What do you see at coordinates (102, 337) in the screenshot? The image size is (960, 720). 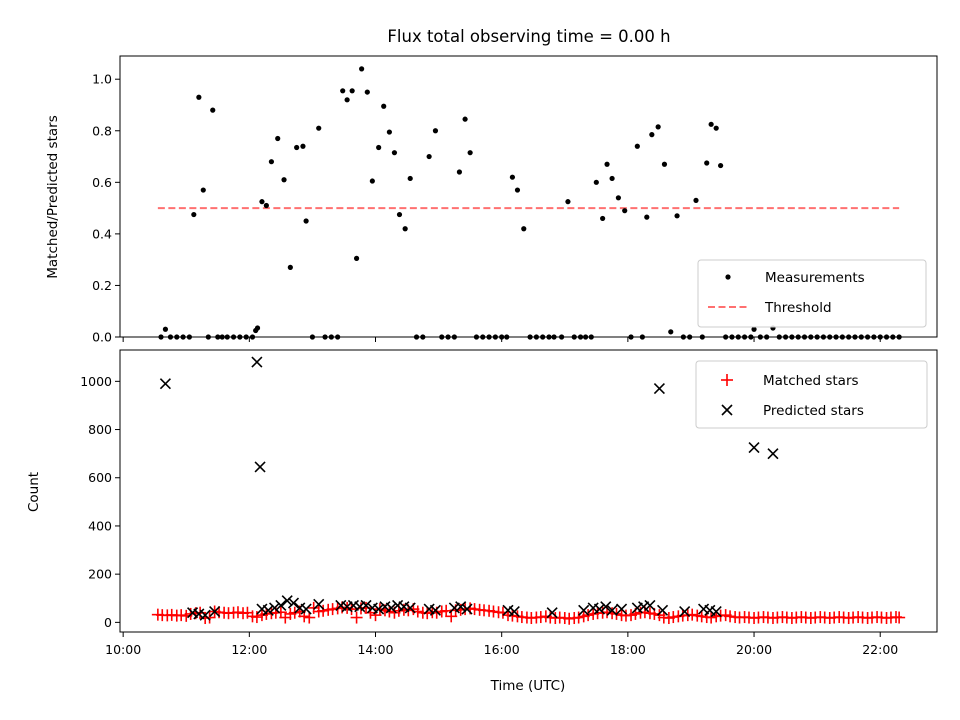 I see `top-y-tick-label: 0.0` at bounding box center [102, 337].